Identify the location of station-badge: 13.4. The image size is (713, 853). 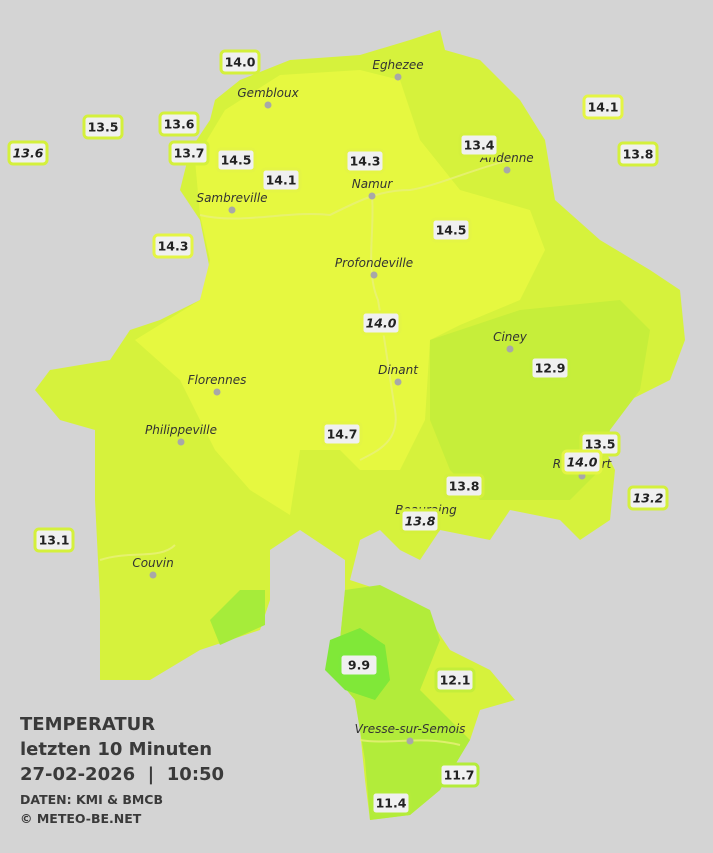
(479, 145).